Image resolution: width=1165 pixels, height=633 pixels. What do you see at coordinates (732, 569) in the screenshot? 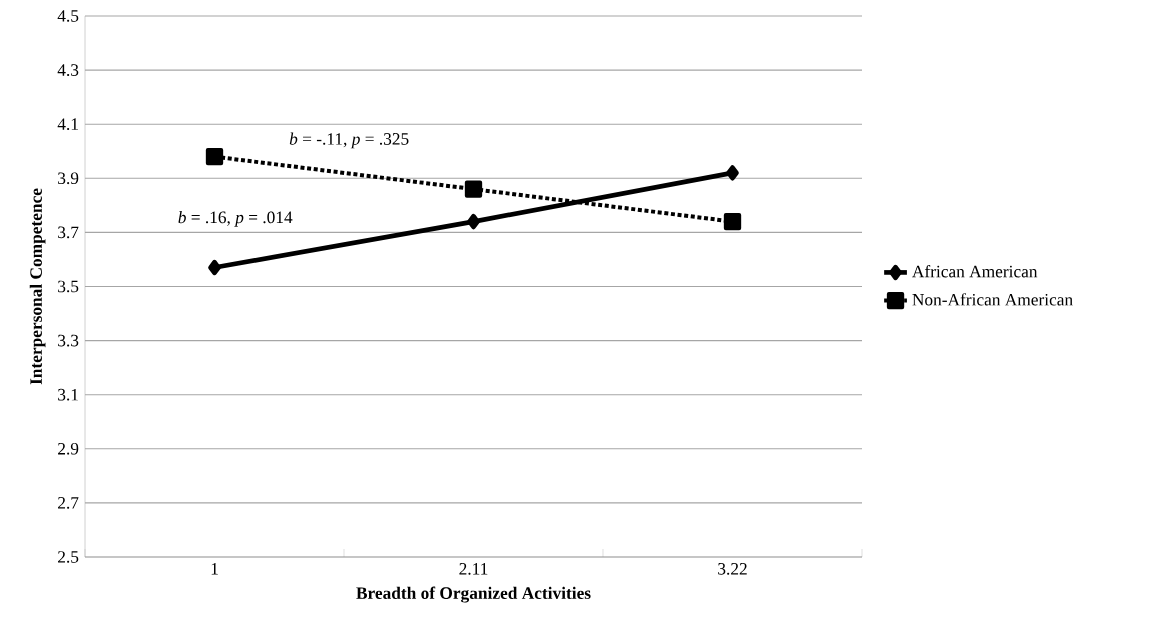
I see `x-tick-label: 3.22` at bounding box center [732, 569].